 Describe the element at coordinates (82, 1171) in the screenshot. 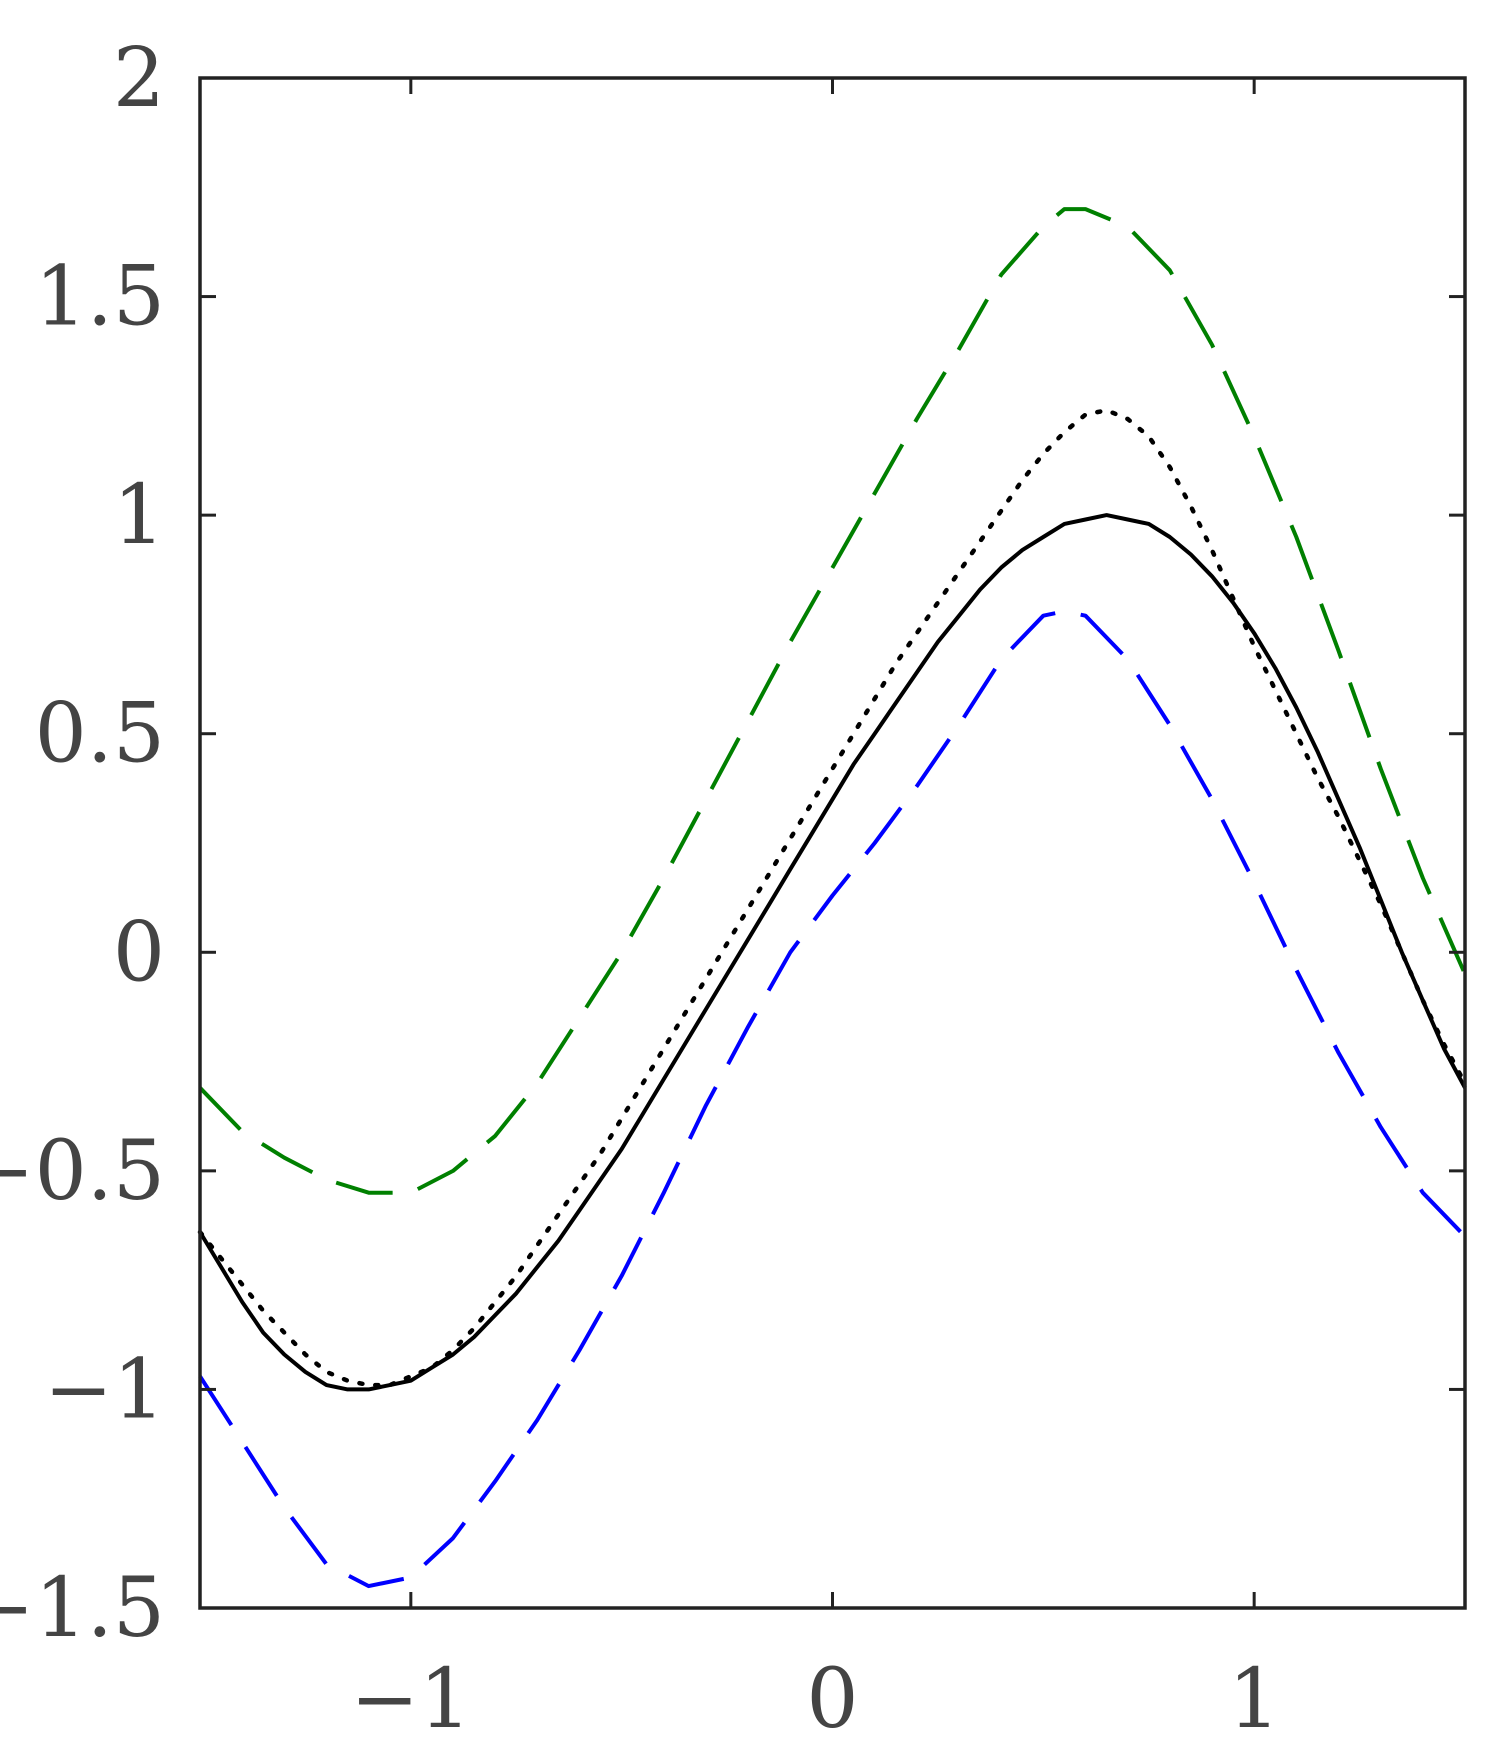

I see `y-tick-label: −0.5` at that location.